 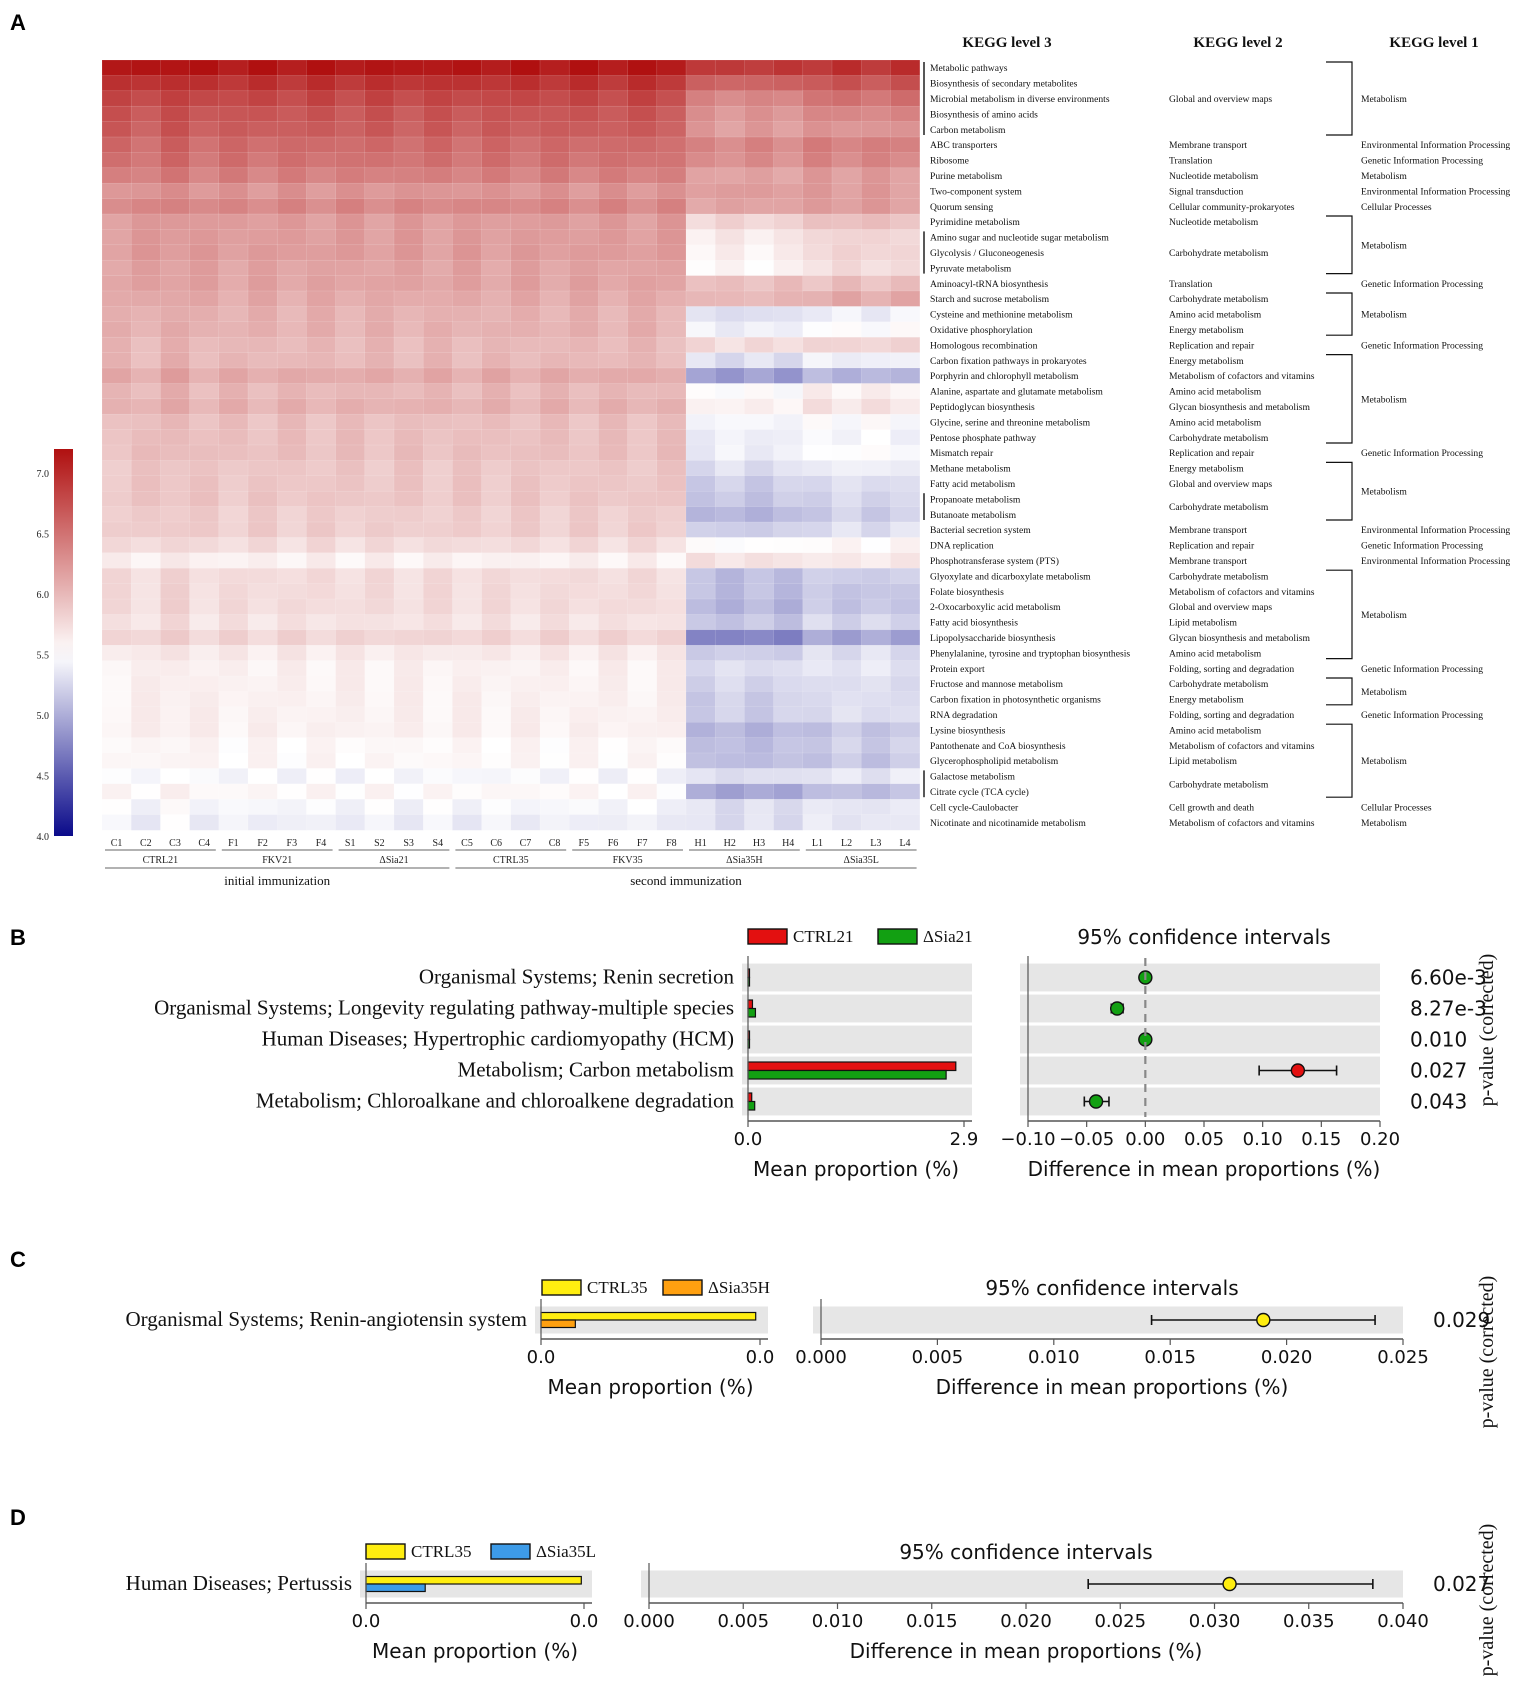 What do you see at coordinates (1384, 823) in the screenshot?
I see `kegg-level1-label: Metabolism` at bounding box center [1384, 823].